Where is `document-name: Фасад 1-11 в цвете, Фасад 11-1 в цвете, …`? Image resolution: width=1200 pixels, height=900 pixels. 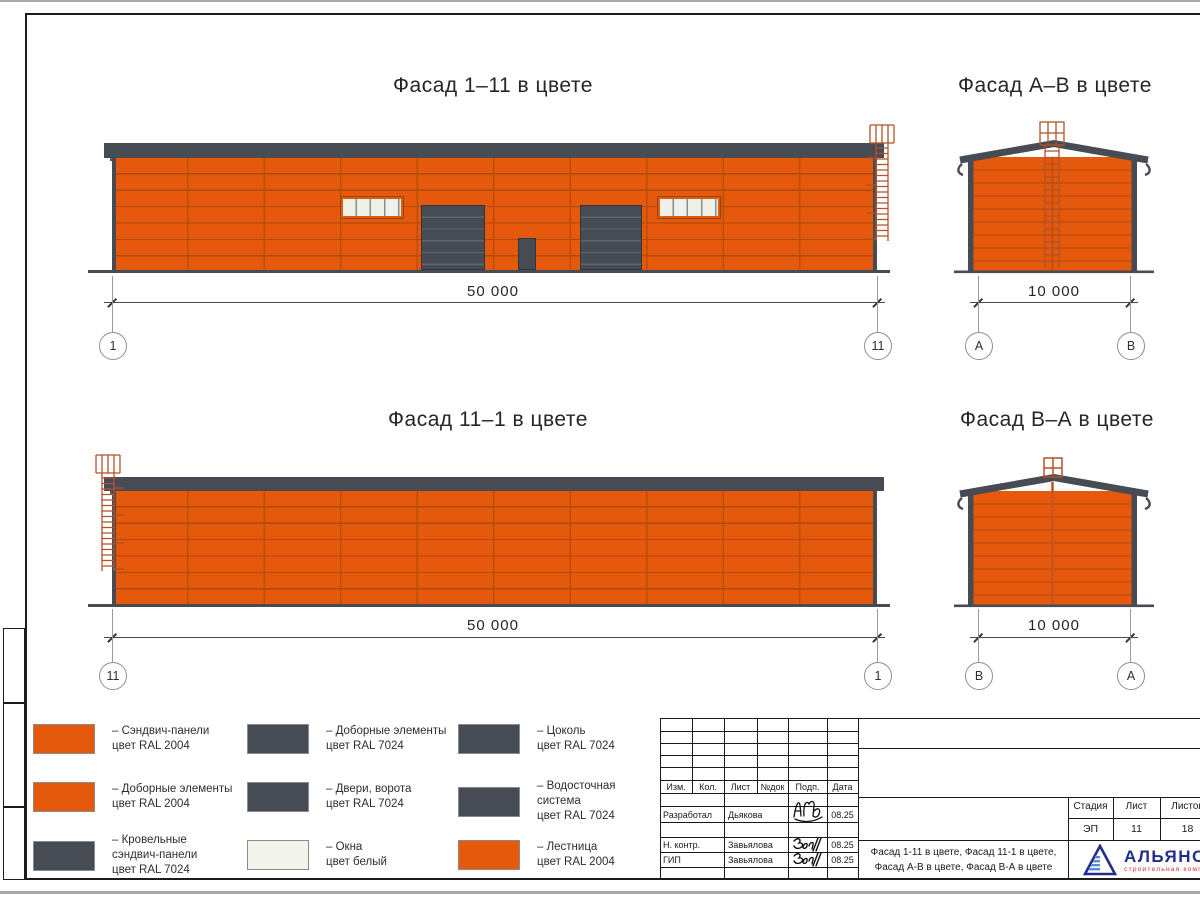 document-name: Фасад 1-11 в цвете, Фасад 11-1 в цвете, … is located at coordinates (963, 860).